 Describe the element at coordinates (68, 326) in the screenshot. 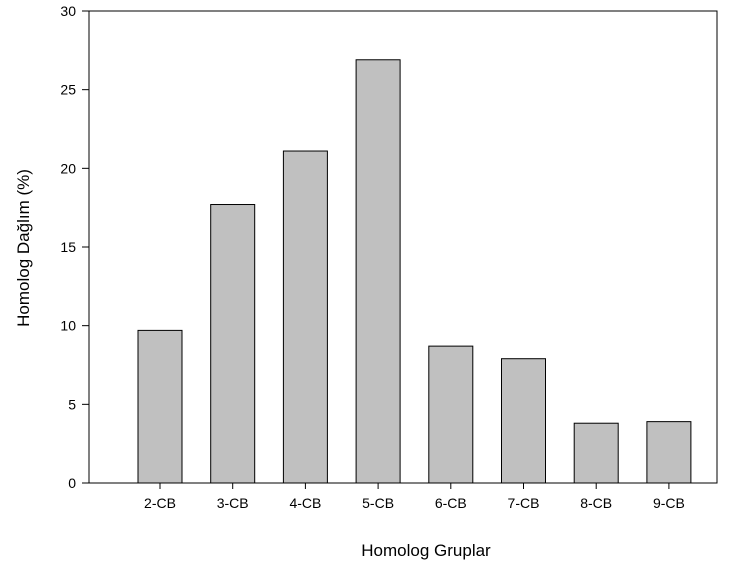

I see `y-tick-label: 10` at that location.